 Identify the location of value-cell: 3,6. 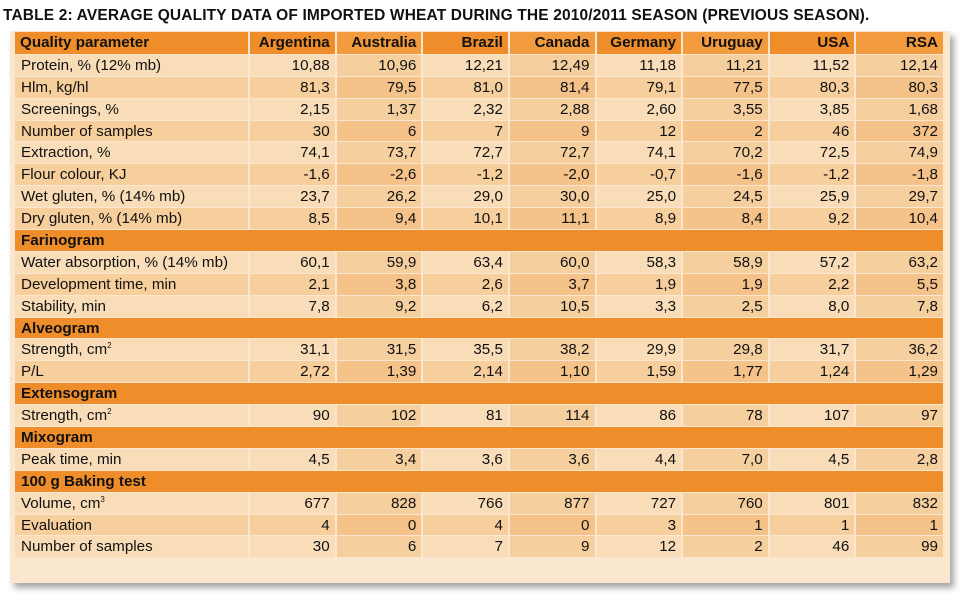
(466, 458).